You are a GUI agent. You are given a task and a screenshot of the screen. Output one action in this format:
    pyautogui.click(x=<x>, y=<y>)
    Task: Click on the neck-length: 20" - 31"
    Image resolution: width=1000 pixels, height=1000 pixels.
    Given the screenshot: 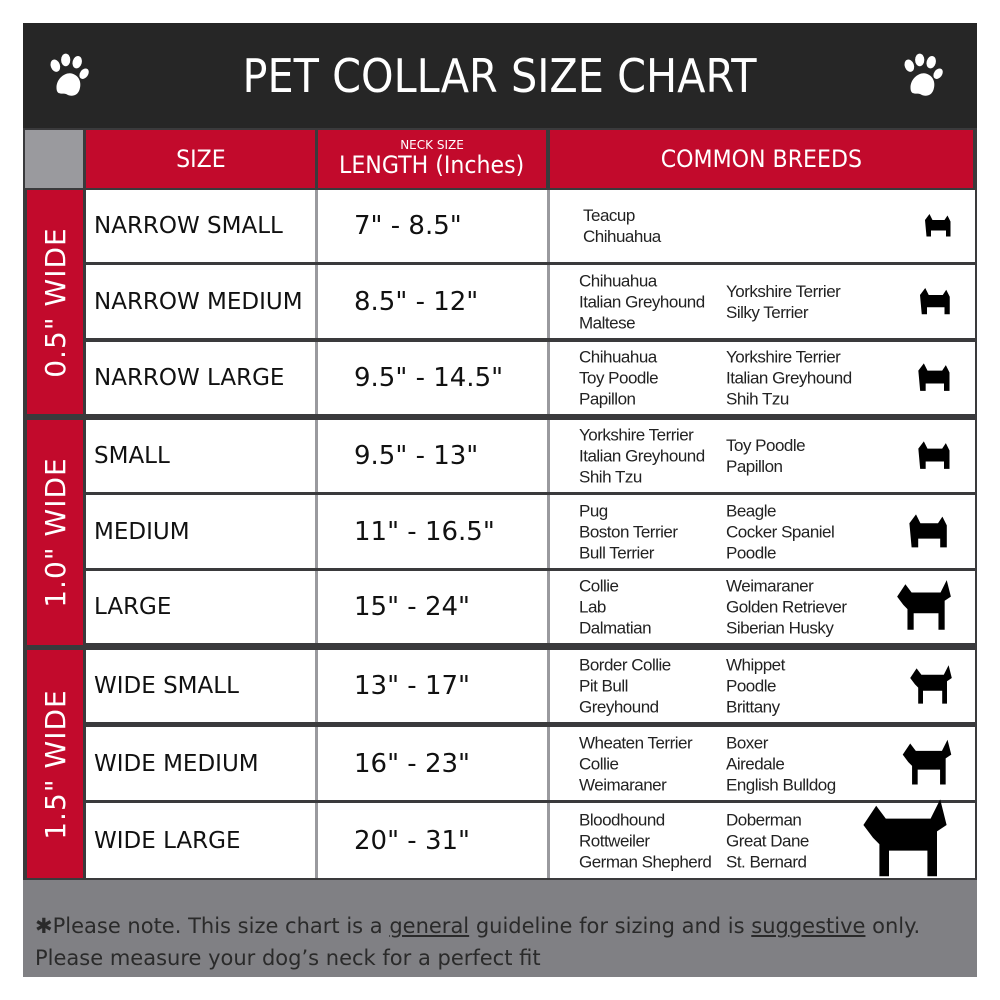 What is the action you would take?
    pyautogui.click(x=412, y=840)
    